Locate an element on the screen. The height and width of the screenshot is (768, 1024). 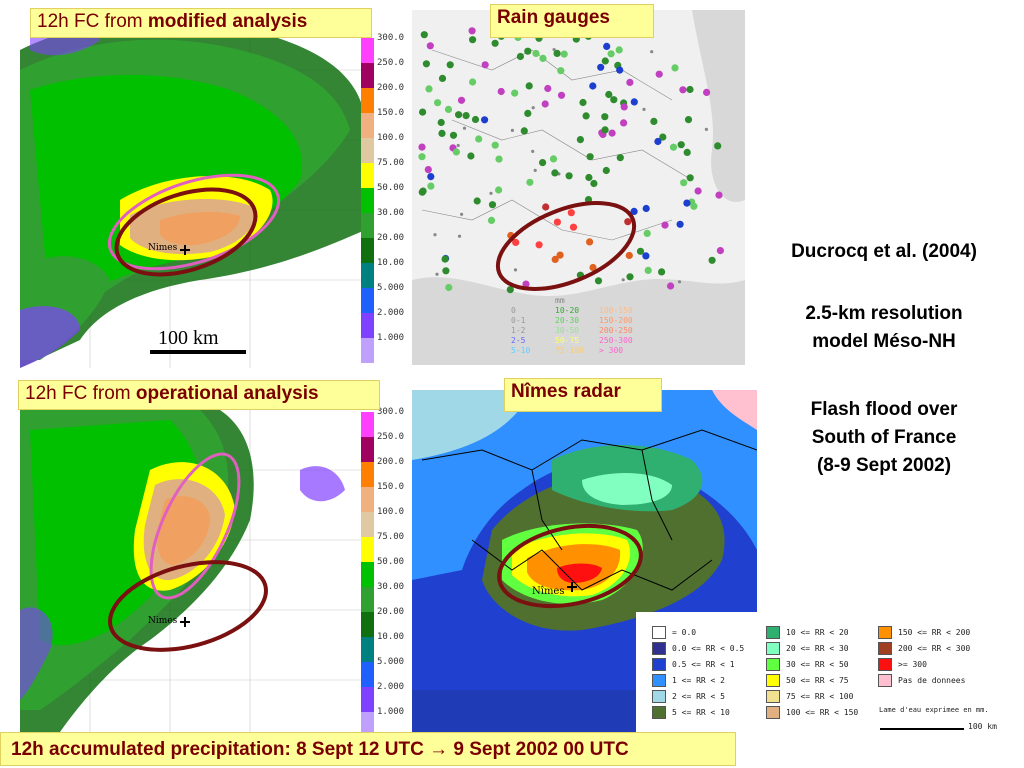
colorbar-tick-label: 150.0 is located at coordinates (391, 487).